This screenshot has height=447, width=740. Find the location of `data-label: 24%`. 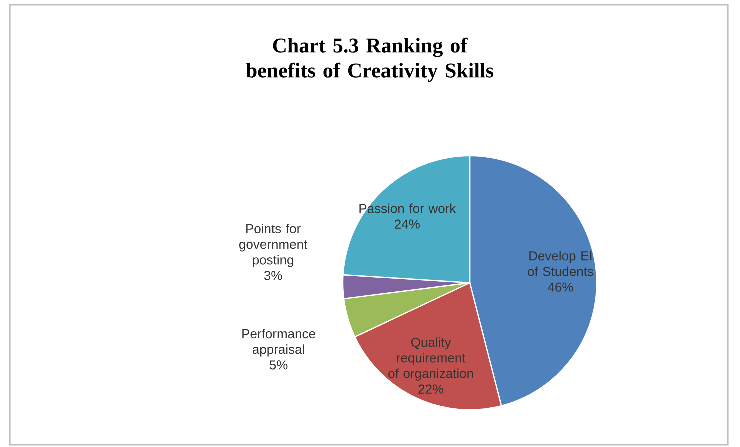

data-label: 24% is located at coordinates (407, 224).